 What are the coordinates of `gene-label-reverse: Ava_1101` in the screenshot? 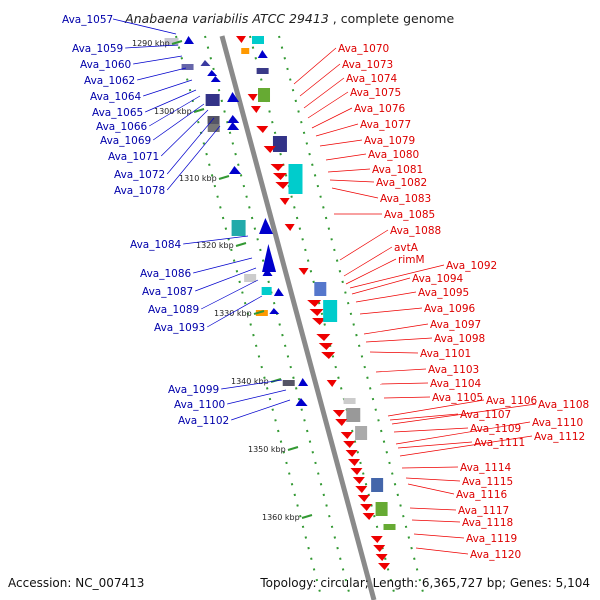 It's located at (445, 354).